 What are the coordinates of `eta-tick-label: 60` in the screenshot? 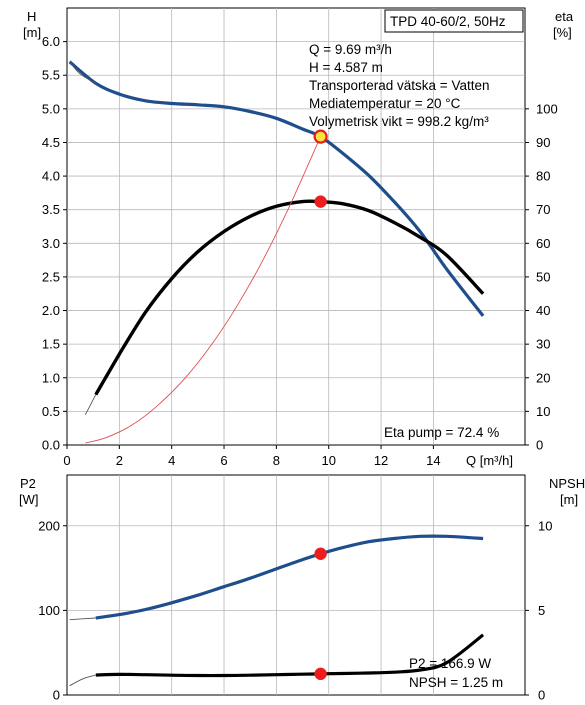 It's located at (543, 243).